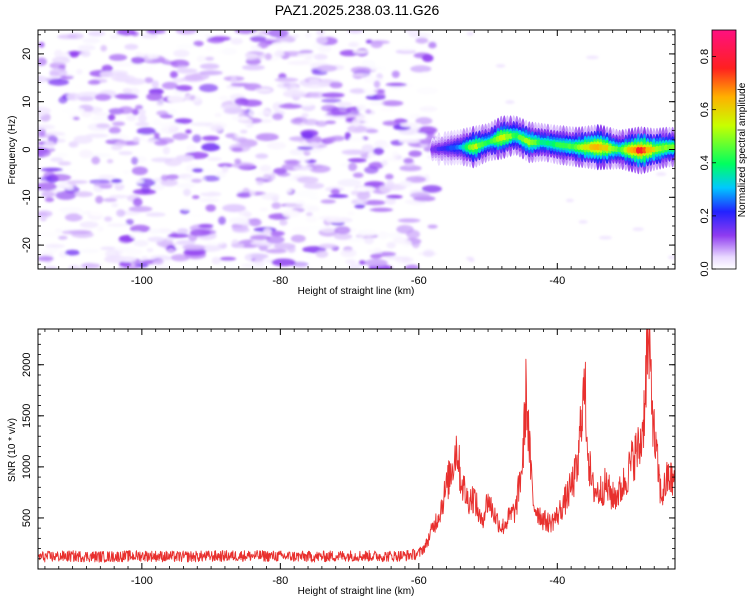 The image size is (750, 600). I want to click on y-tick-label: 0, so click(27, 149).